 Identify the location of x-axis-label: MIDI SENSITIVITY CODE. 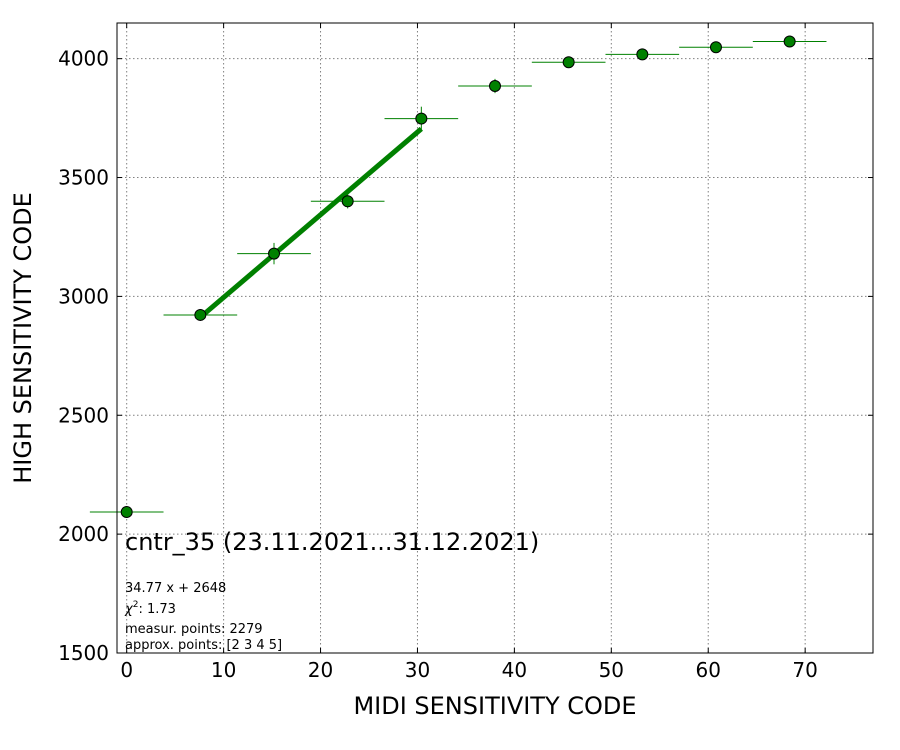
(494, 706).